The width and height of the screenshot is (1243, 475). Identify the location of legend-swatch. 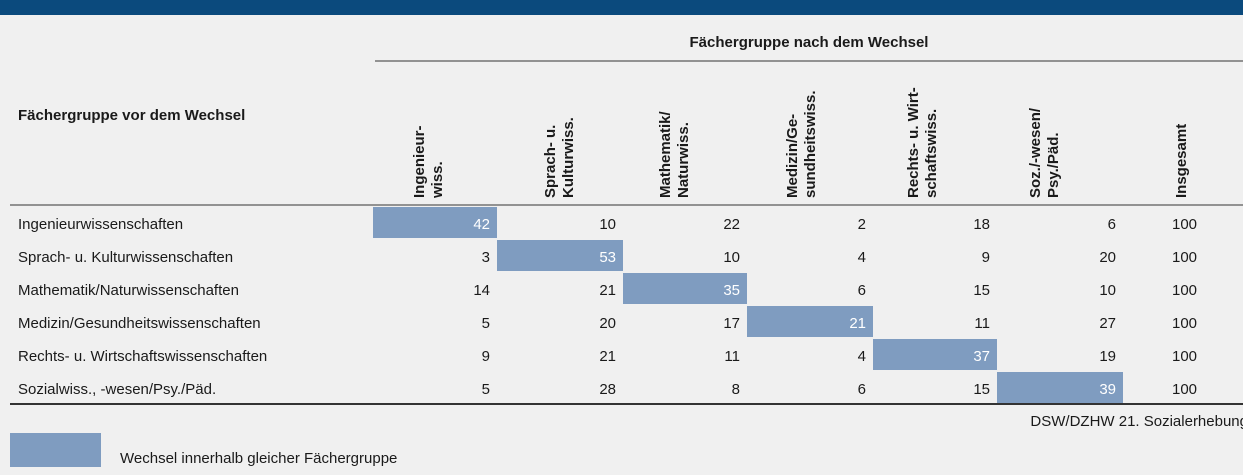
(55, 450).